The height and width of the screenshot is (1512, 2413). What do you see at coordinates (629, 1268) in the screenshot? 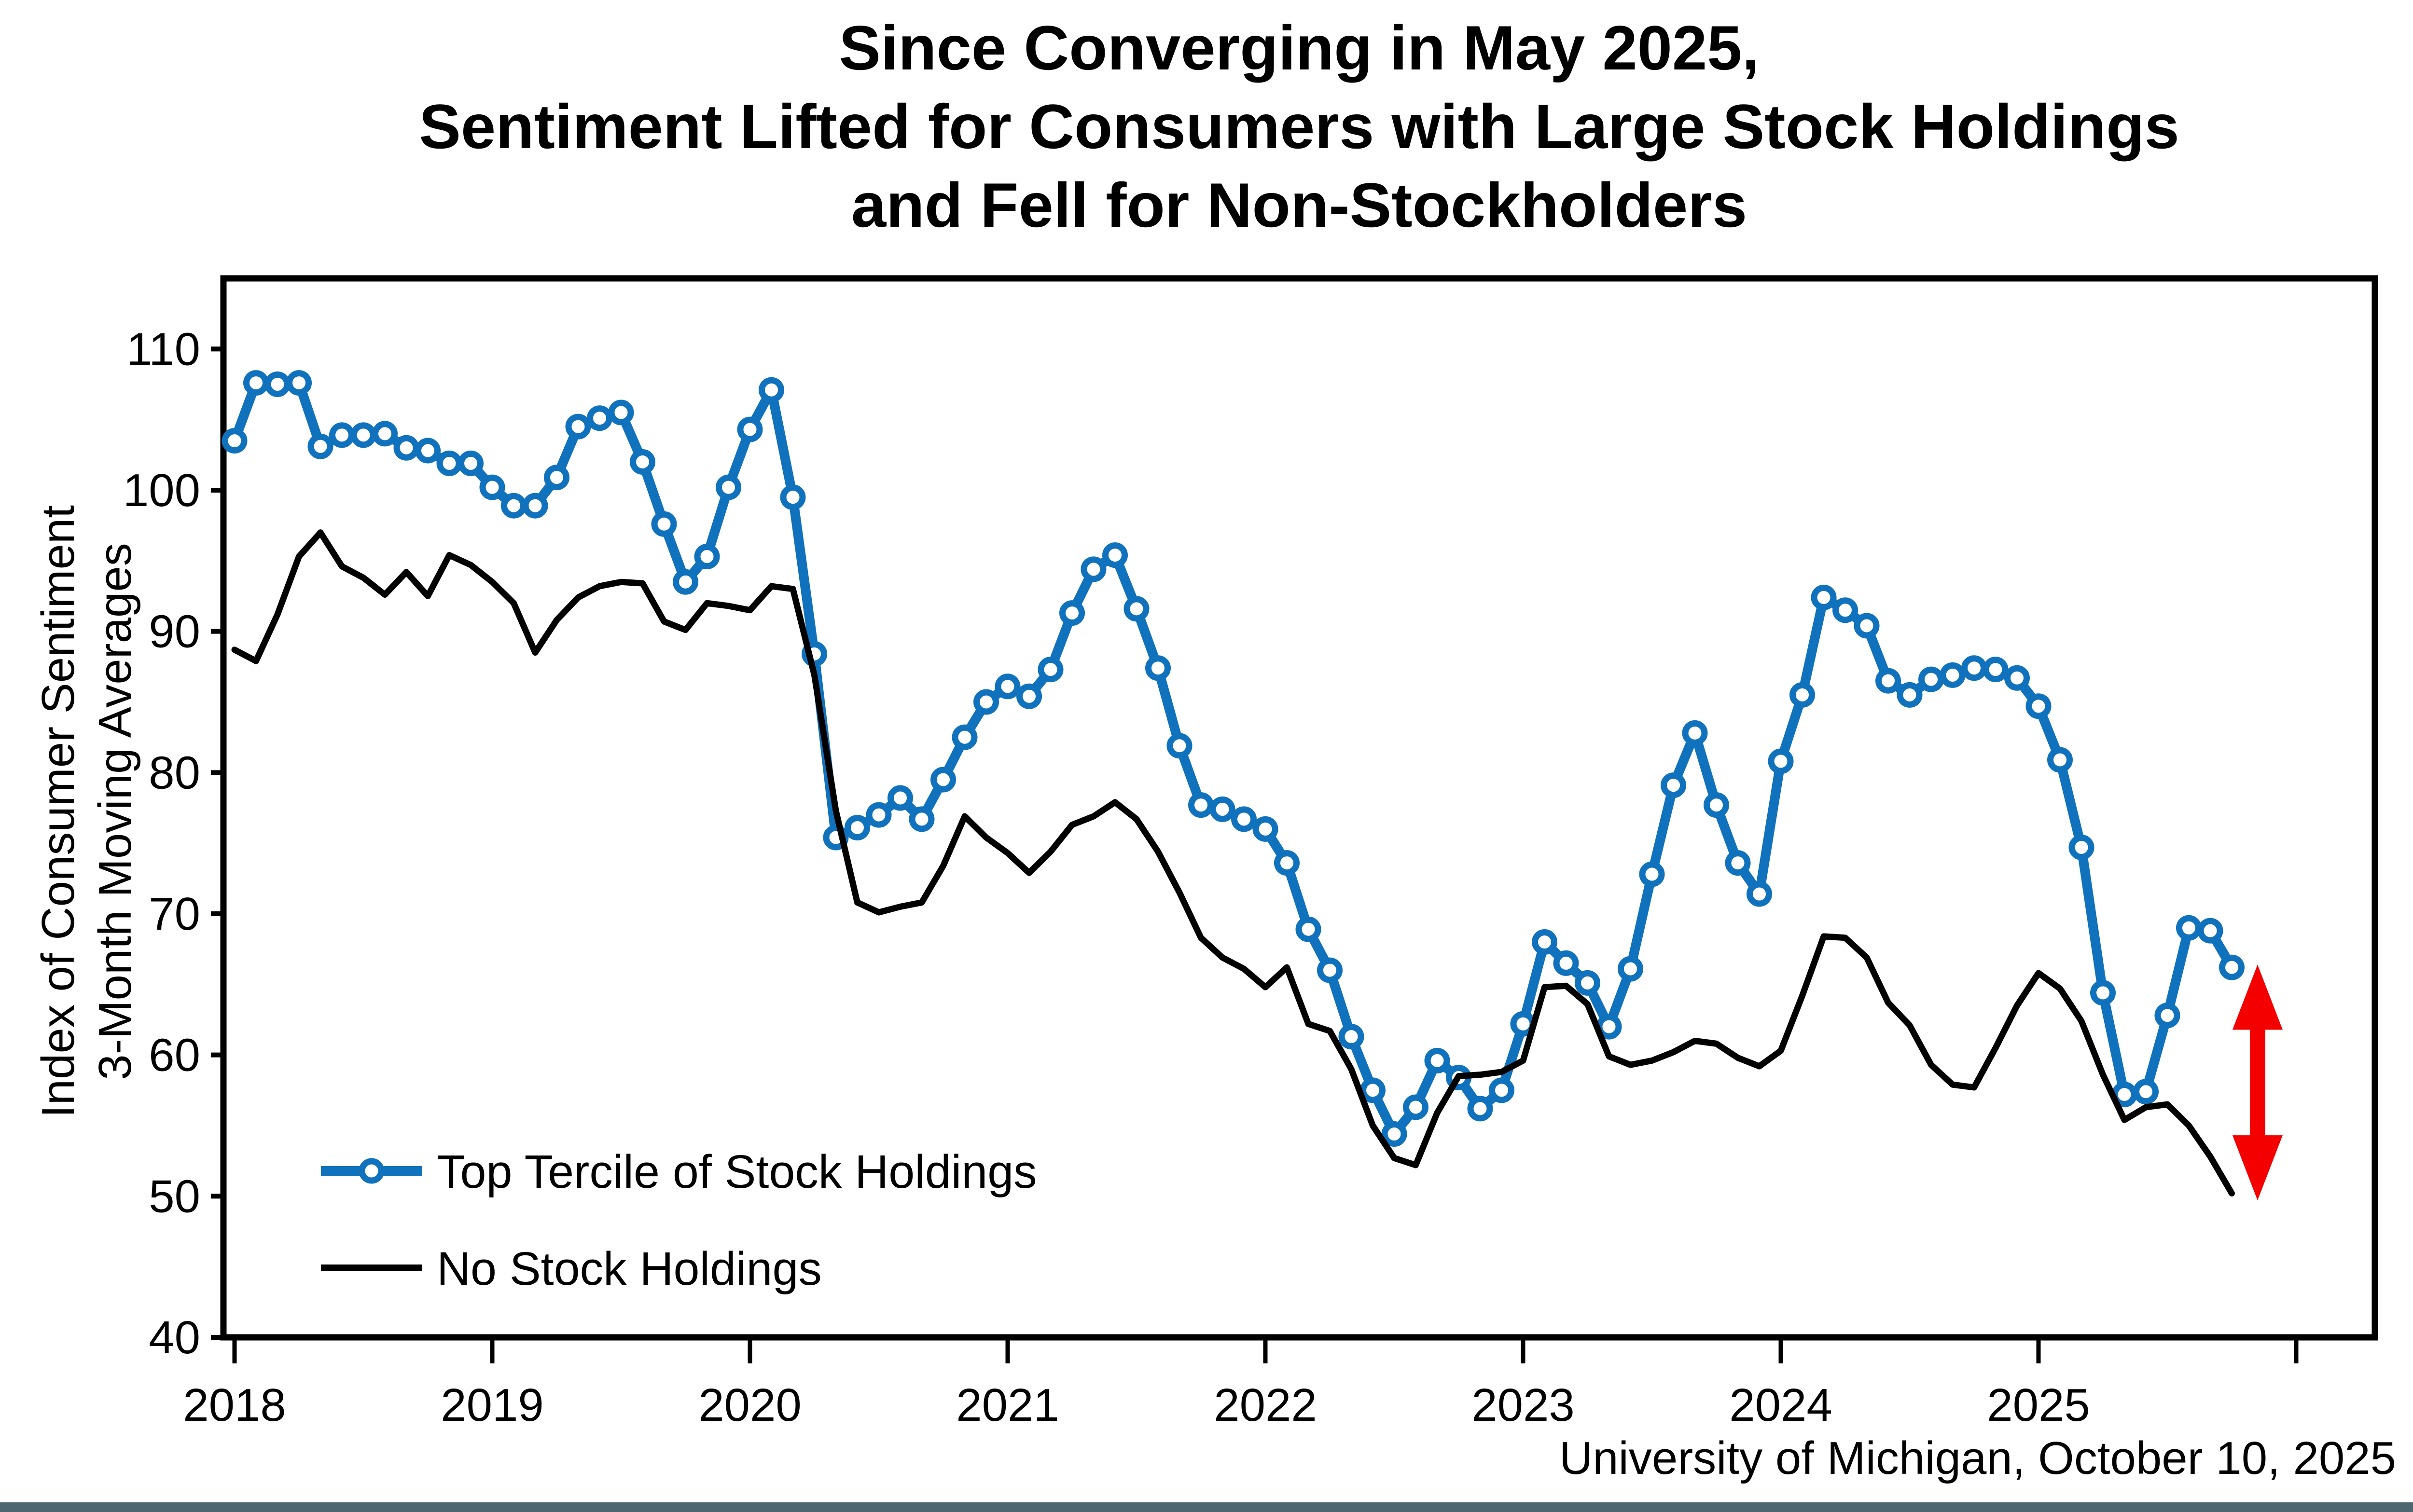
I see `legend-label-no-stock: No Stock Holdings` at bounding box center [629, 1268].